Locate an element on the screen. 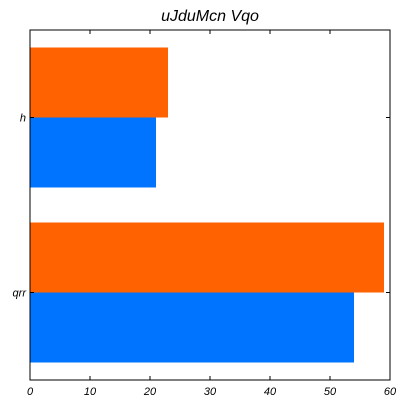  x-tick-label: 50 is located at coordinates (330, 392).